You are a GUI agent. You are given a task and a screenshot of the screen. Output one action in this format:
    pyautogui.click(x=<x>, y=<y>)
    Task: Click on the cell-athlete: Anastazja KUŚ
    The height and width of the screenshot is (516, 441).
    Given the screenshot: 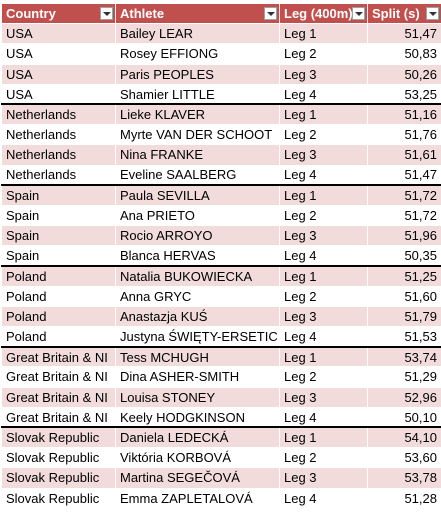 What is the action you would take?
    pyautogui.click(x=197, y=316)
    